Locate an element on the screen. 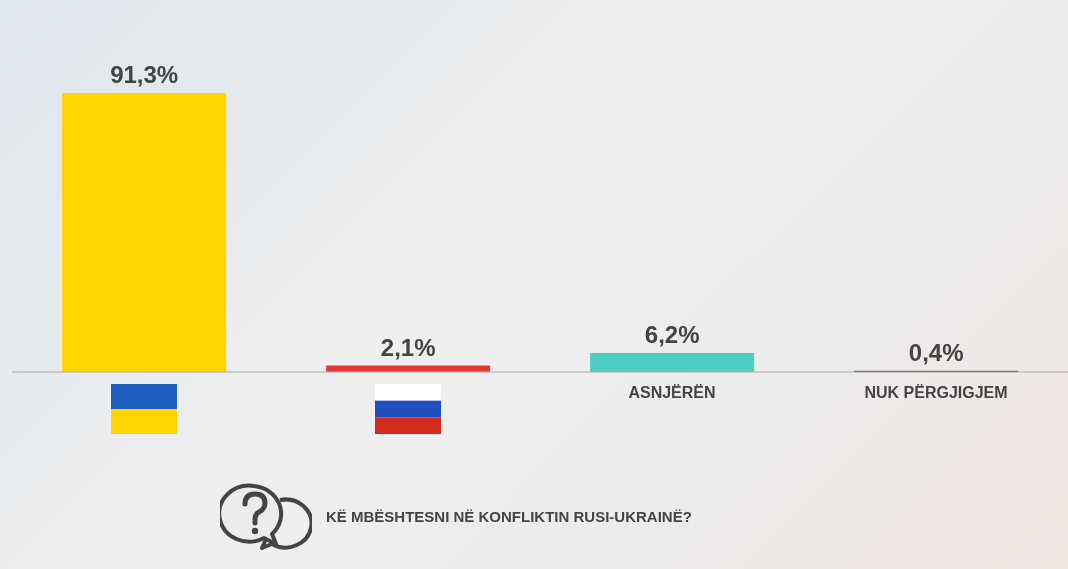 Image resolution: width=1068 pixels, height=569 pixels. x-tick-label: ASNJËRËN is located at coordinates (672, 392).